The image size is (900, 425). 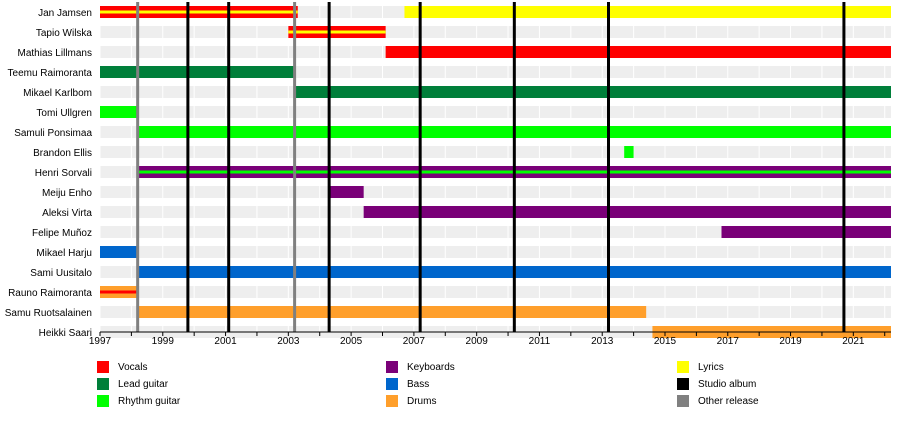 What do you see at coordinates (67, 213) in the screenshot?
I see `member-name-label: Aleksi Virta` at bounding box center [67, 213].